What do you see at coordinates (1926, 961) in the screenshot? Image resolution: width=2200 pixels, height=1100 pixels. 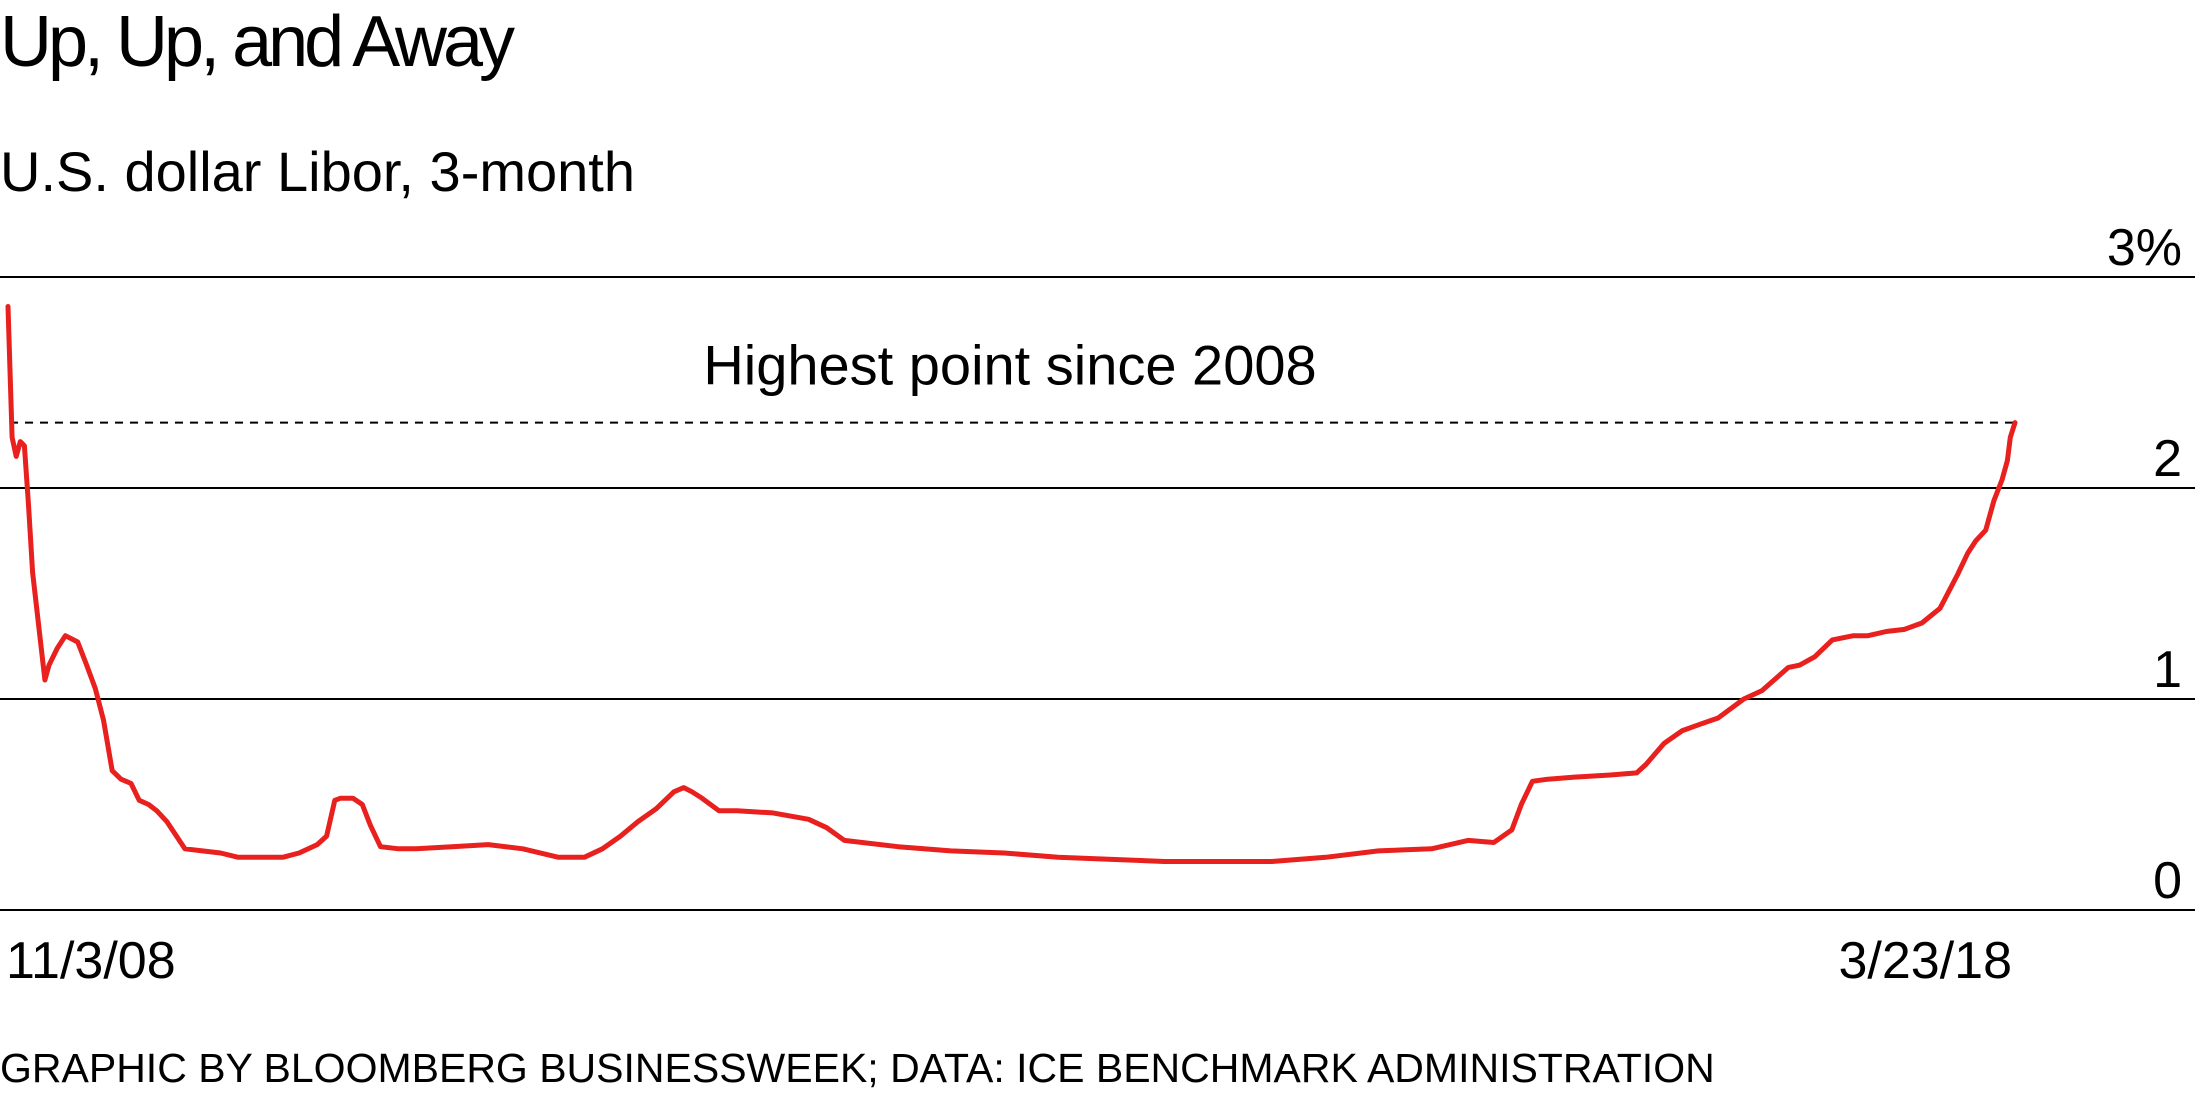 I see `x-tick-label: 3/23/18` at bounding box center [1926, 961].